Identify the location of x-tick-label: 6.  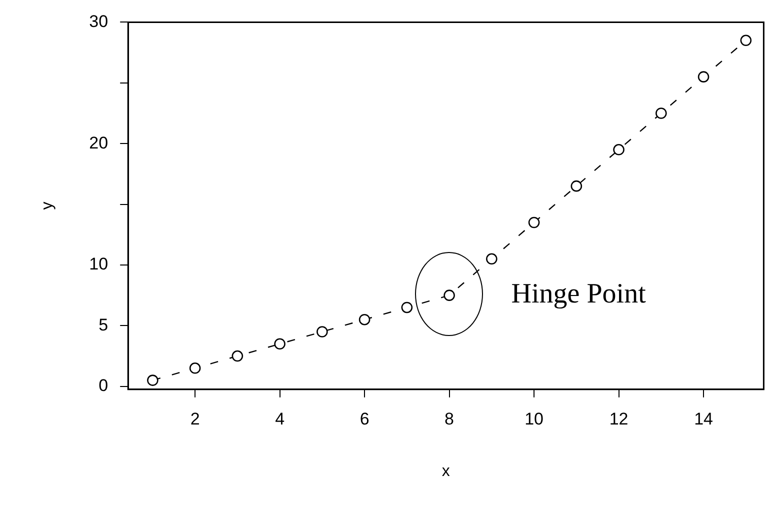
(365, 418).